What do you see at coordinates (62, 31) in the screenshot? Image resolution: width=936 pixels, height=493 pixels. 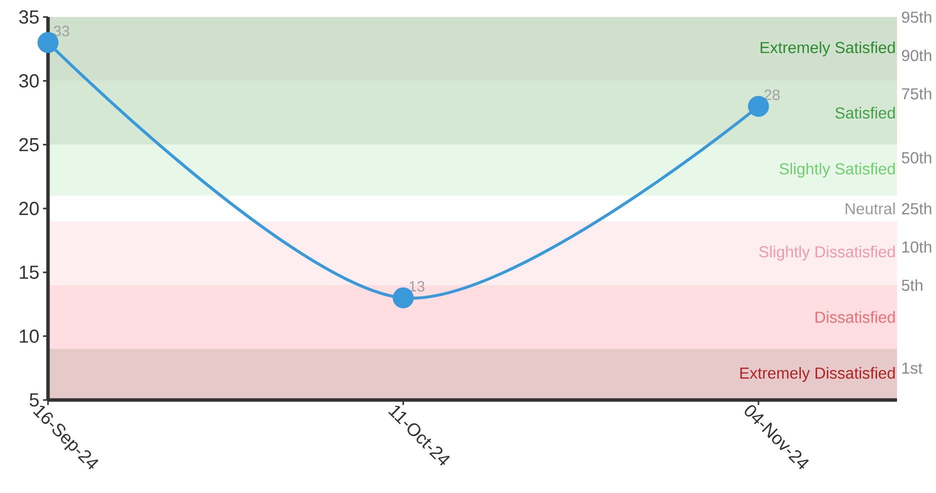 I see `data-label: 33` at bounding box center [62, 31].